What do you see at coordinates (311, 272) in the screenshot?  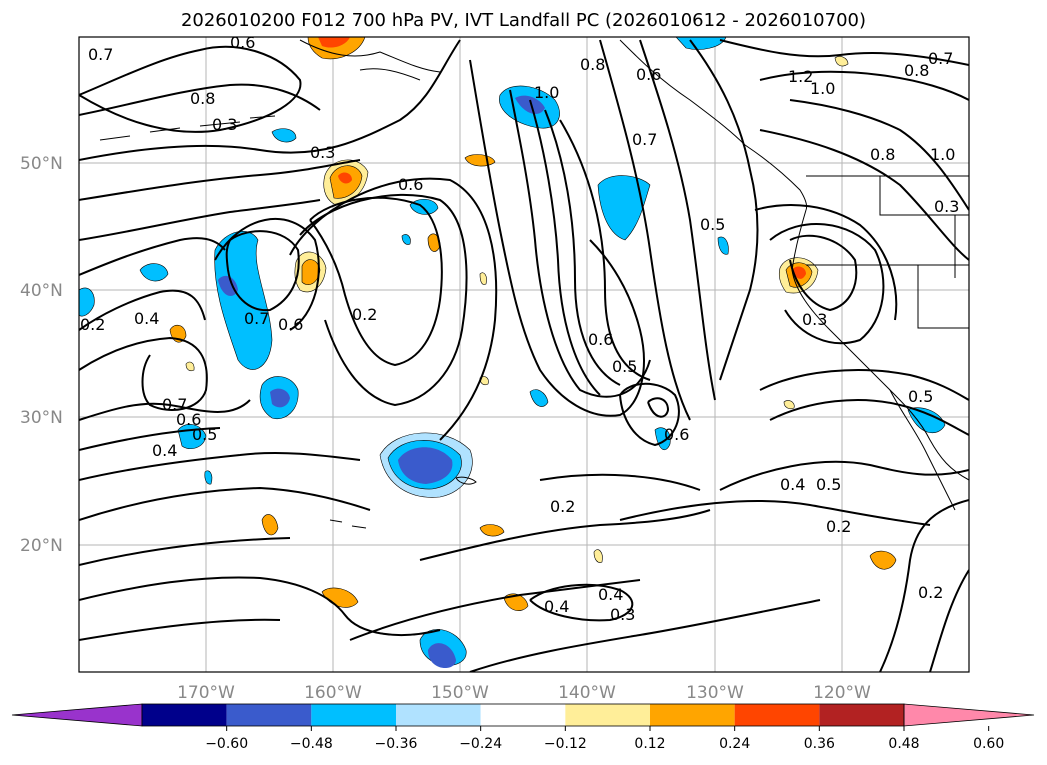 I see `pos-blob-west-mid-core` at bounding box center [311, 272].